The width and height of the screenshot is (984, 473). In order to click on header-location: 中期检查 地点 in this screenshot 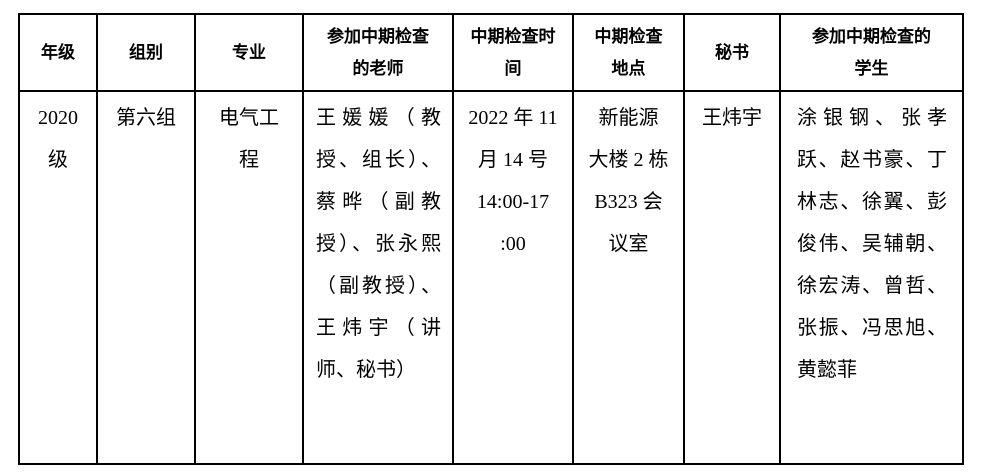, I will do `click(628, 52)`.